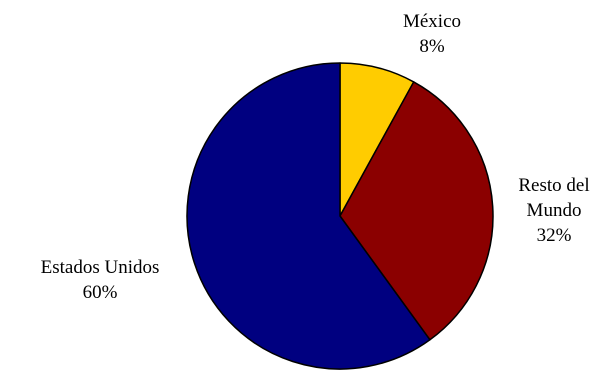 The image size is (605, 371). I want to click on slice-label-usa-name: Estados Unidos, so click(100, 267).